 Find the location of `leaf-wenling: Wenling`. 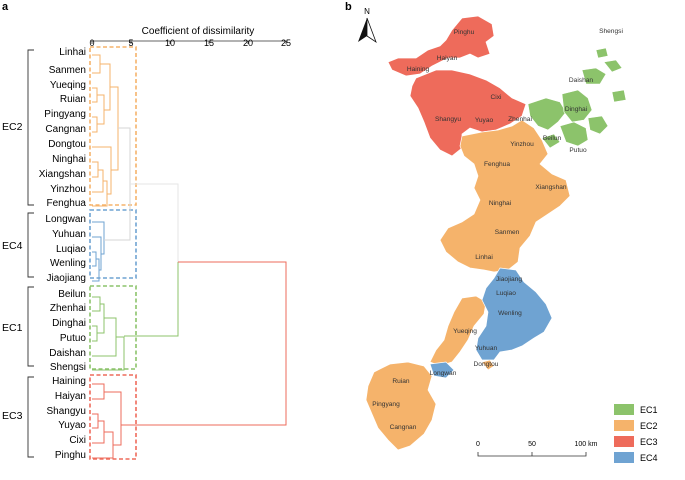

leaf-wenling: Wenling is located at coordinates (68, 263).